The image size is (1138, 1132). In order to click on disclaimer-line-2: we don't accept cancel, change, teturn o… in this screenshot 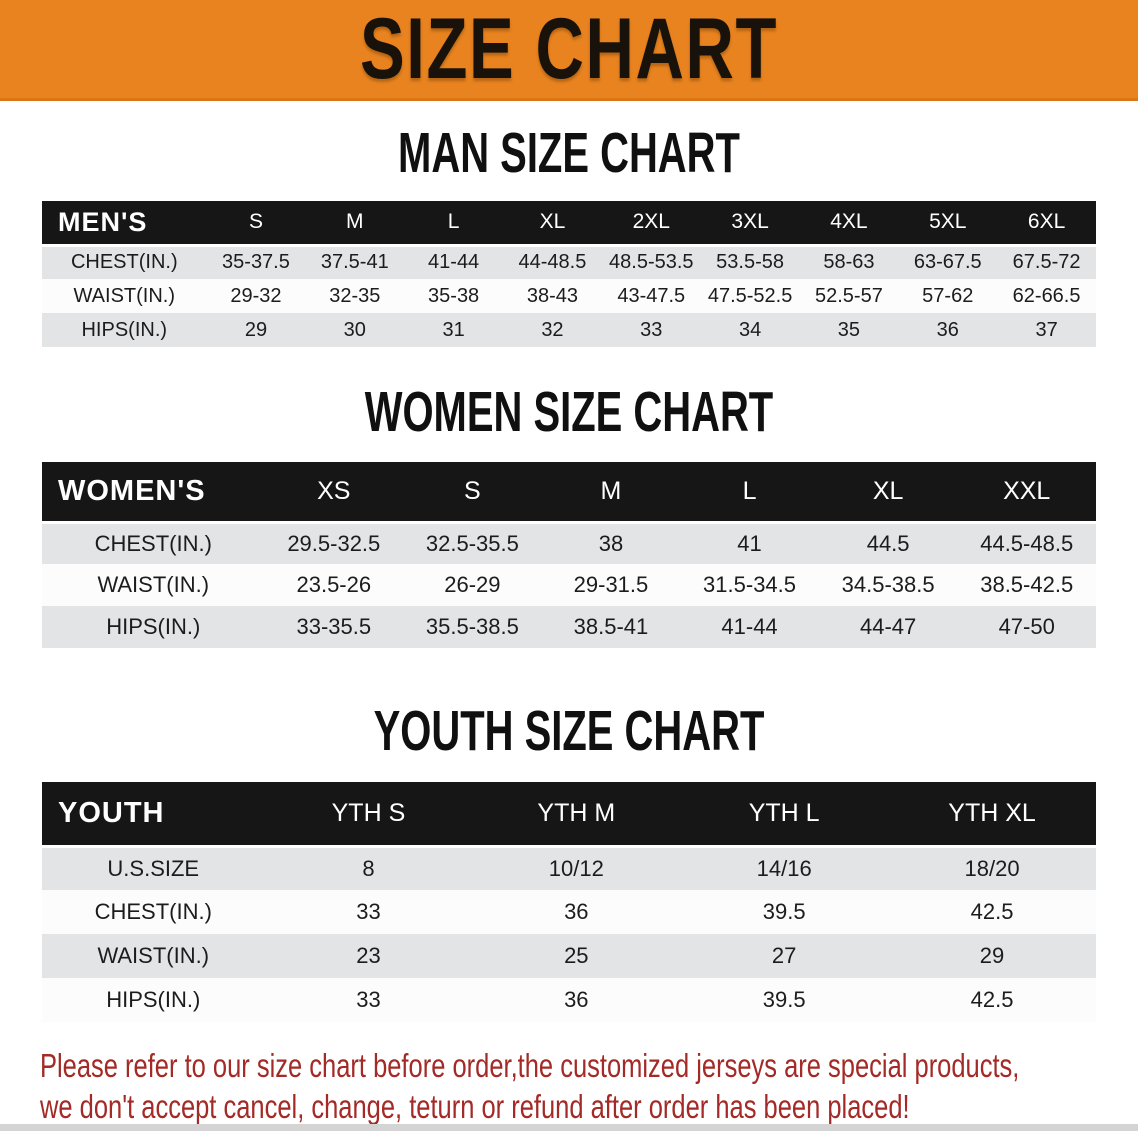, I will do `click(475, 1107)`.